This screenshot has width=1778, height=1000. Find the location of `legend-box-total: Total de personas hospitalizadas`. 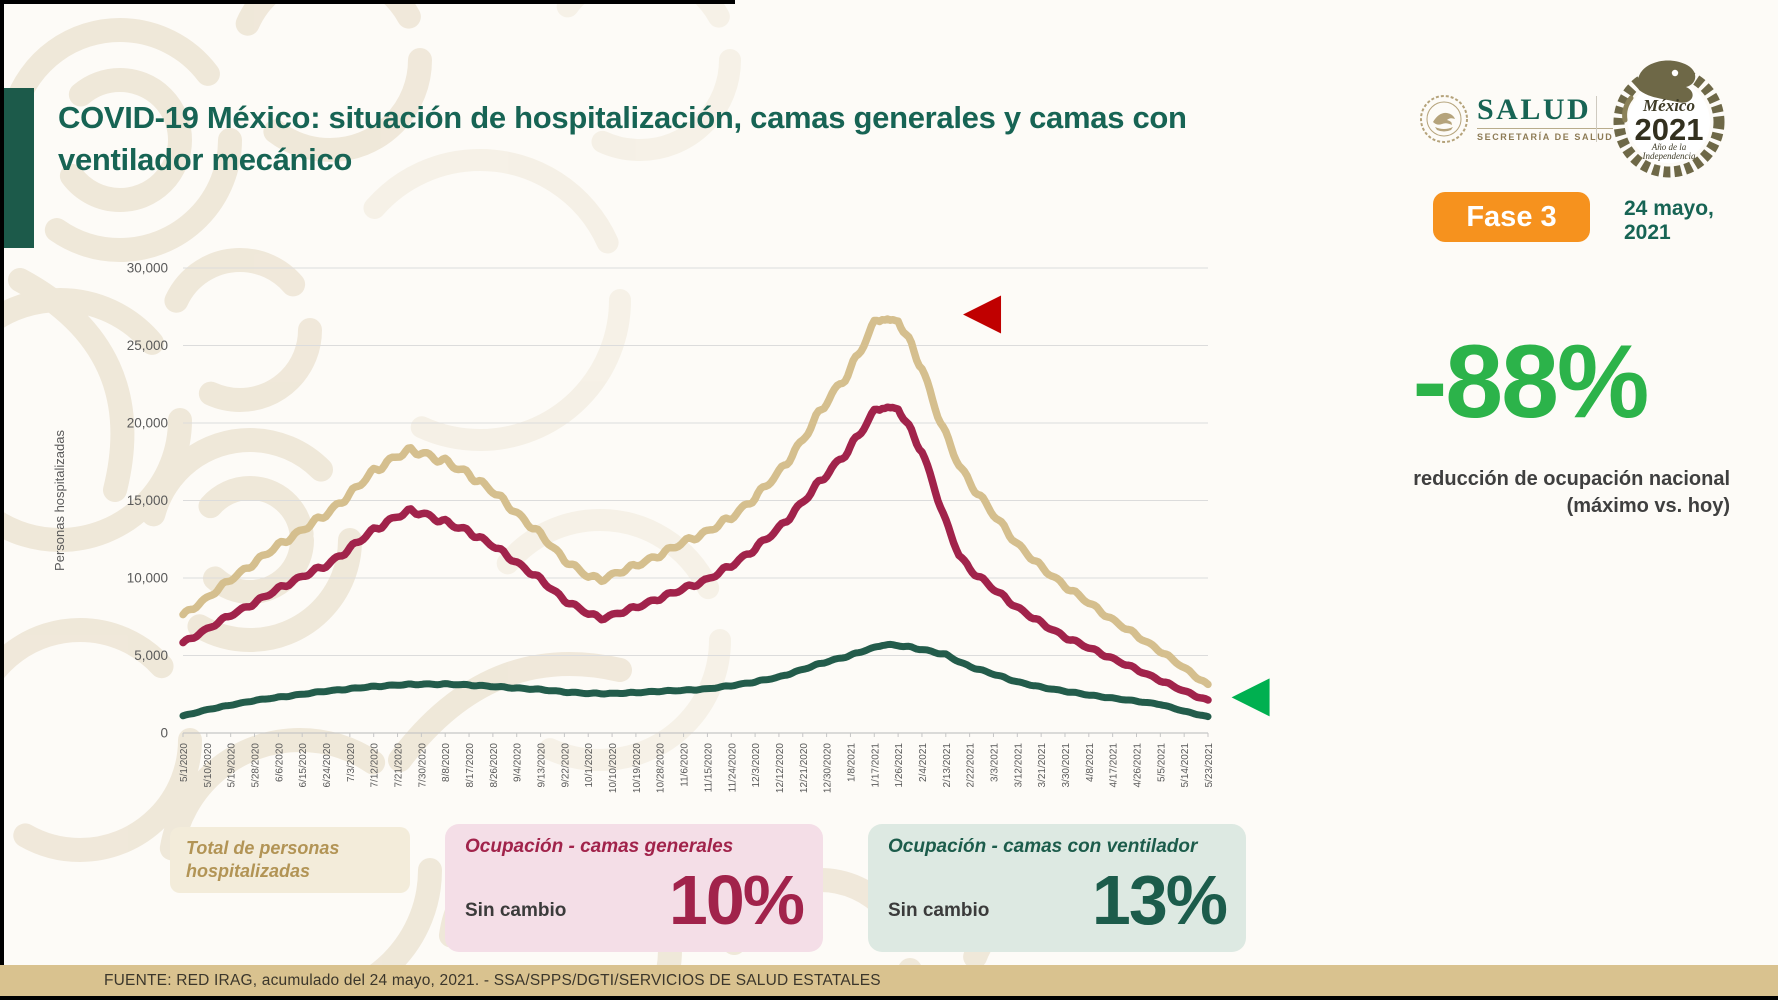

legend-box-total: Total de personas hospitalizadas is located at coordinates (290, 860).